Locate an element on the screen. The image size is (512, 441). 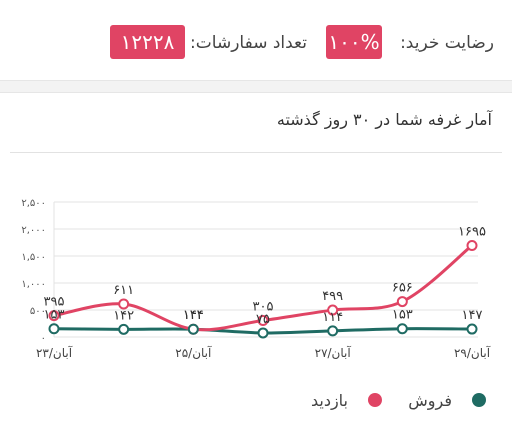
data-label: ۷۵ is located at coordinates (263, 319).